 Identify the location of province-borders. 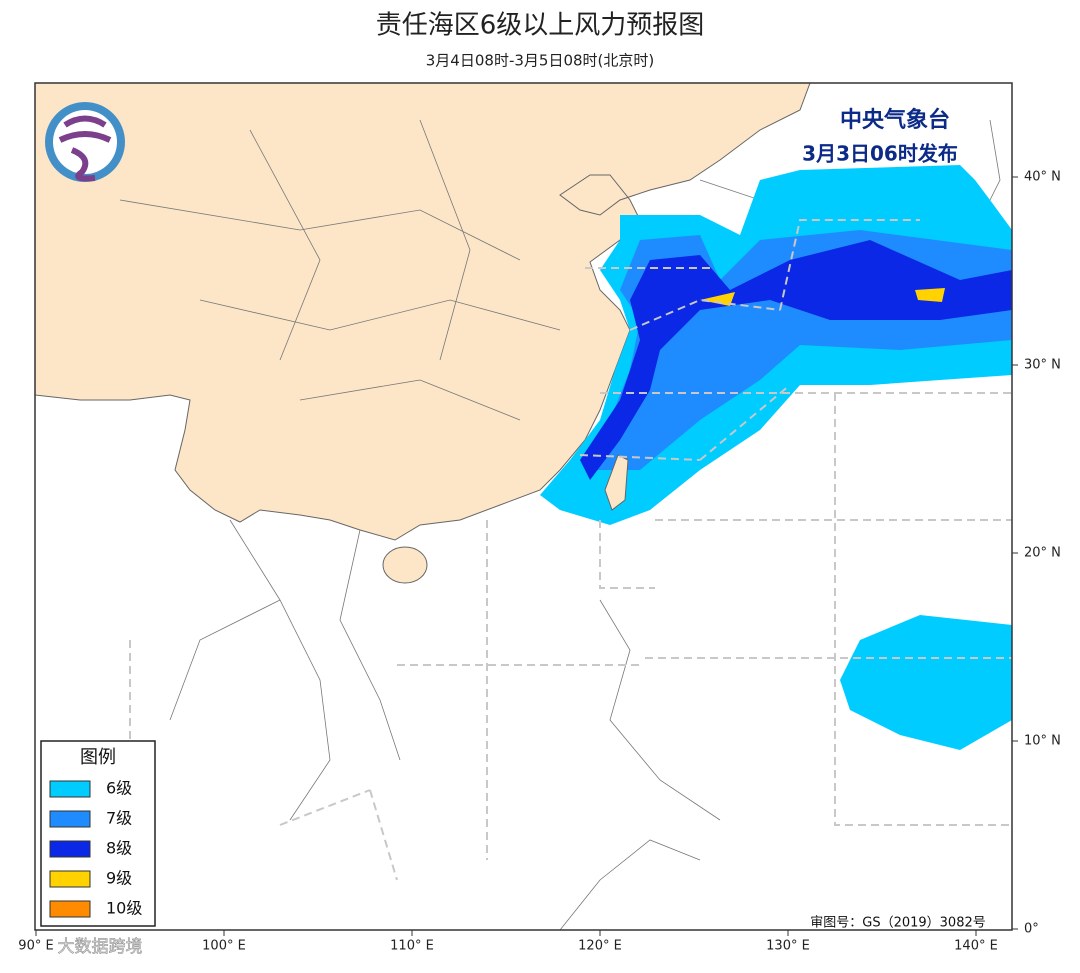
(340, 270).